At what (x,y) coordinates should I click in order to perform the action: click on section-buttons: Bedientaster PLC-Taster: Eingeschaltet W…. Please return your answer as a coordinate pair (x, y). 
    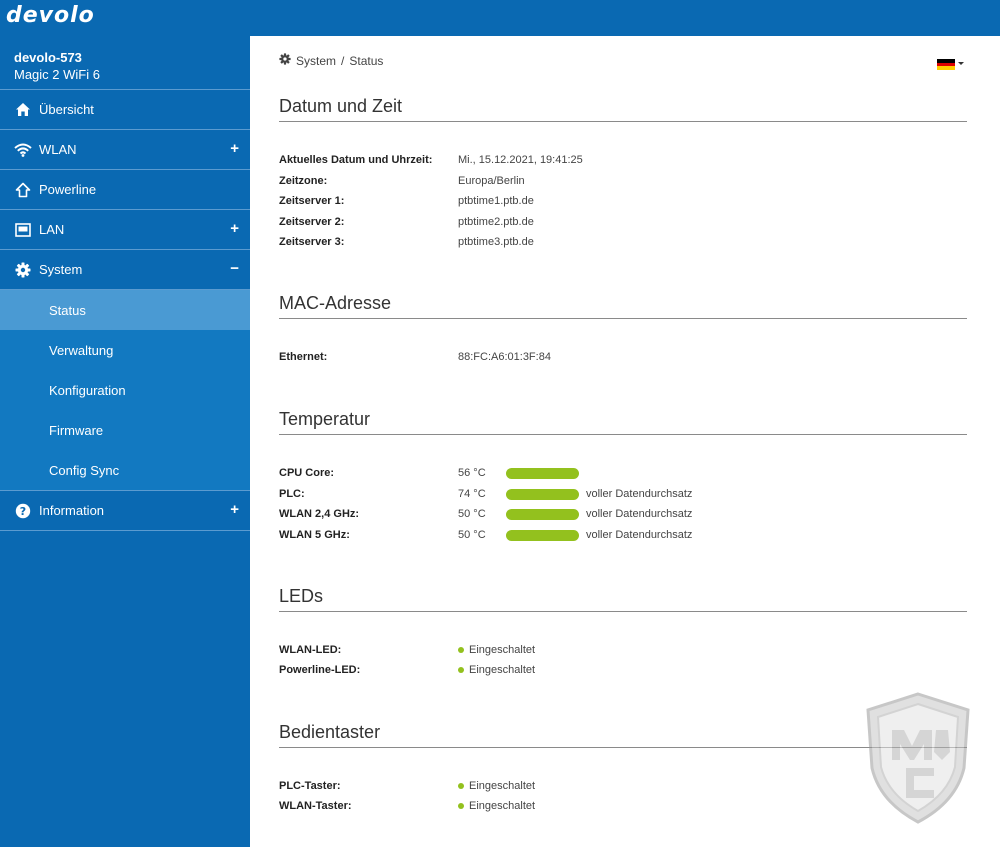
    Looking at the image, I should click on (623, 767).